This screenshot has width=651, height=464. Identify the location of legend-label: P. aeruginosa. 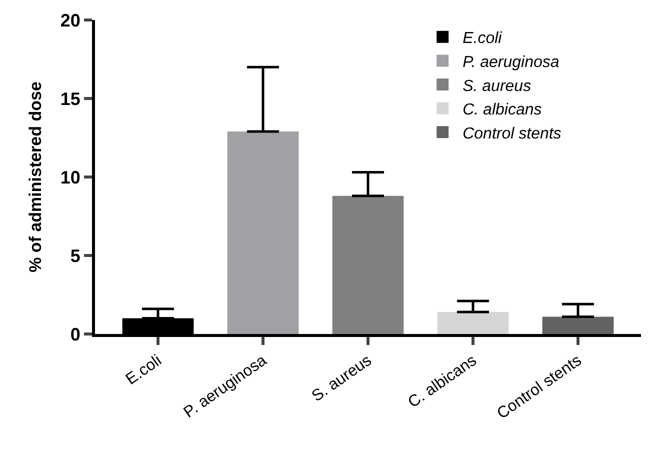
(511, 62).